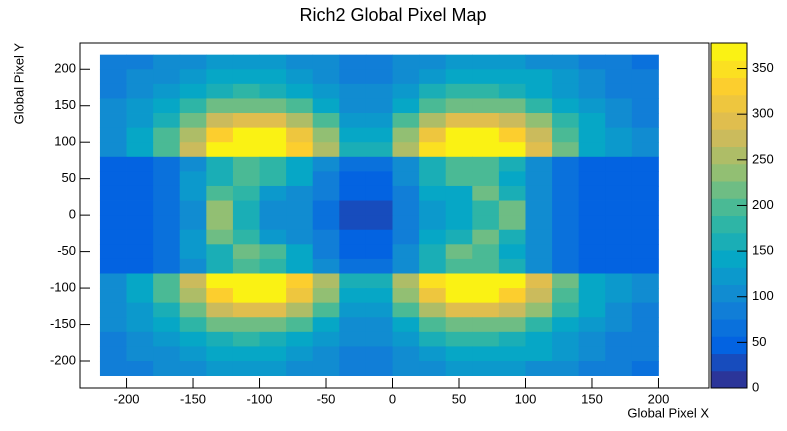 The width and height of the screenshot is (787, 431). What do you see at coordinates (65, 141) in the screenshot?
I see `y-tick-label: 100` at bounding box center [65, 141].